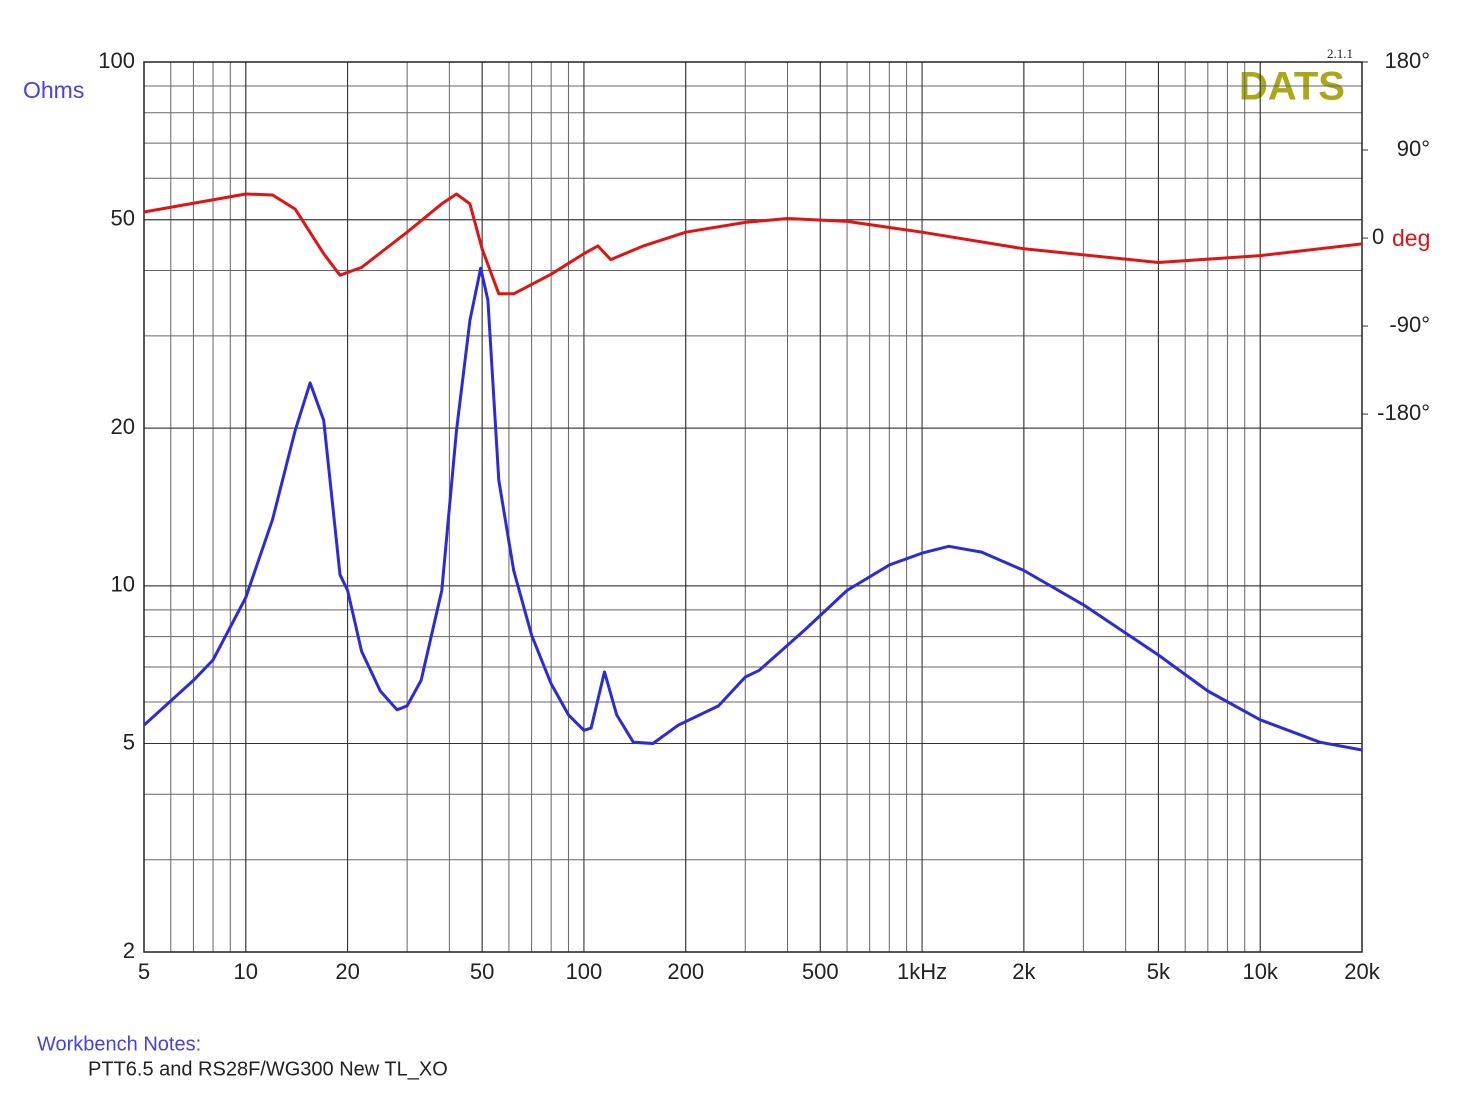 This screenshot has height=1105, width=1469. Describe the element at coordinates (268, 1069) in the screenshot. I see `notes: PTT6.5 and RS28F/WG300 New TL_XO` at that location.